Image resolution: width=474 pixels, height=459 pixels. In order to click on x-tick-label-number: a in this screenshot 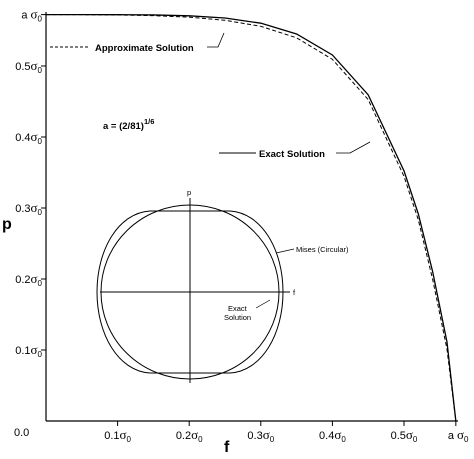, I will do `click(452, 436)`.